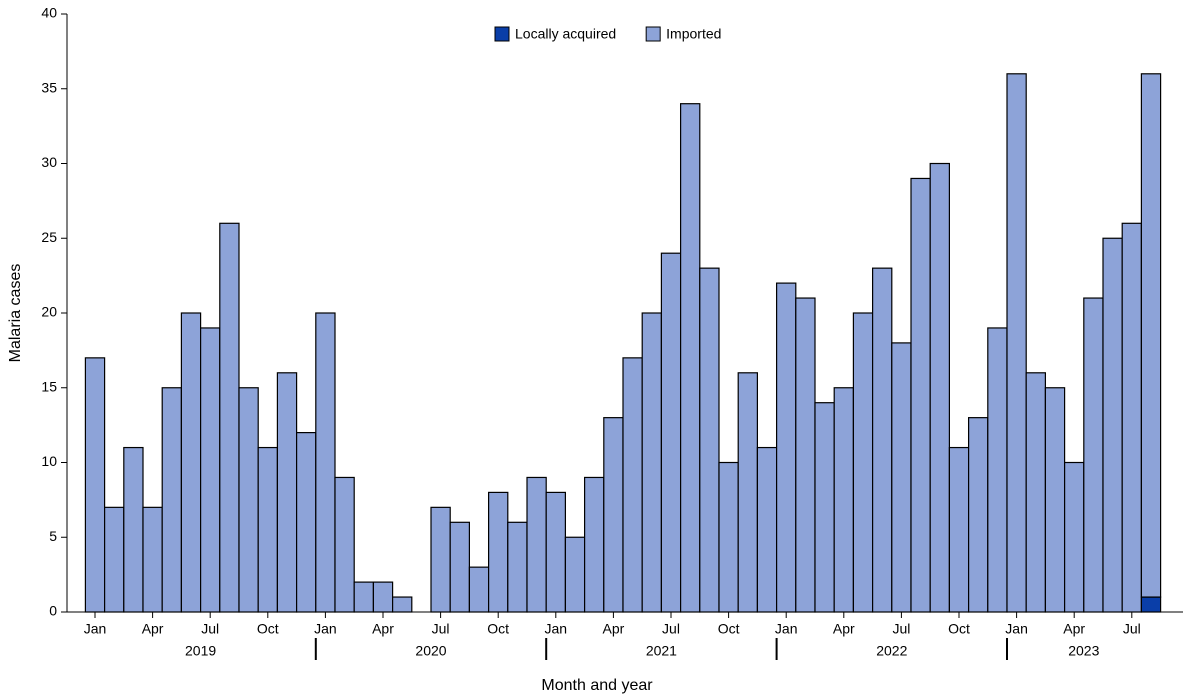 This screenshot has width=1185, height=700. I want to click on y-tick-label: 15, so click(49, 386).